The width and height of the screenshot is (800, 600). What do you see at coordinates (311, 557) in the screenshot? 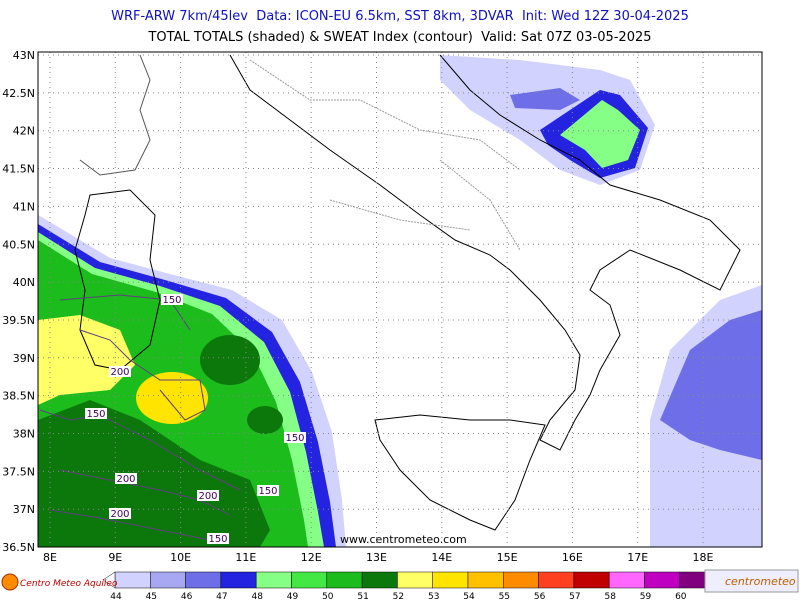
I see `lon-label: 12E` at bounding box center [311, 557].